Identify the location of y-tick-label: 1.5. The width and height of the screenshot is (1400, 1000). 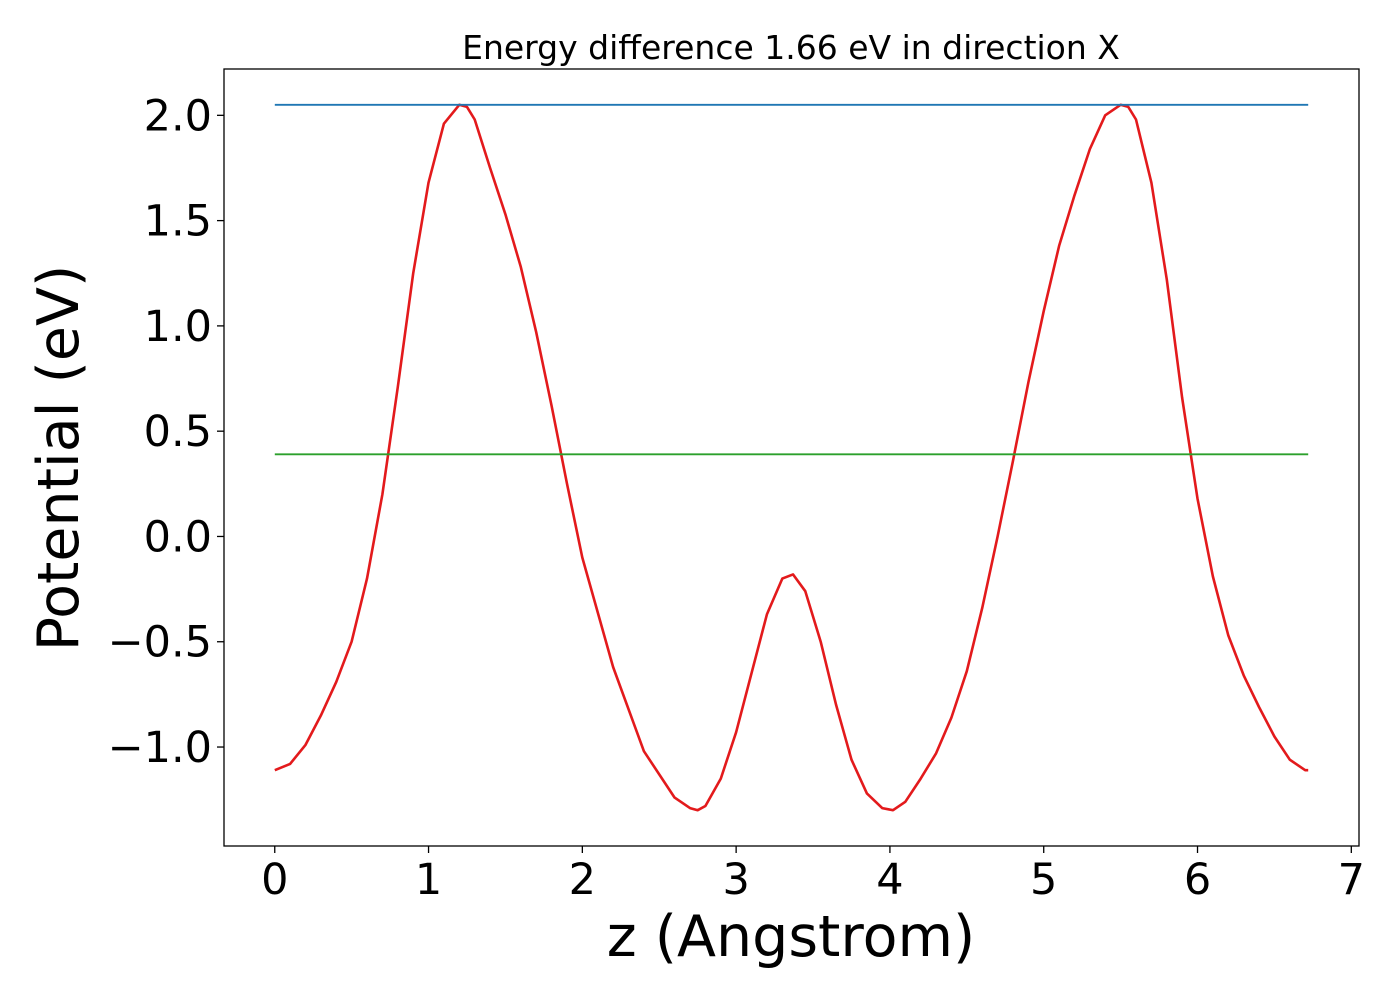
(178, 222).